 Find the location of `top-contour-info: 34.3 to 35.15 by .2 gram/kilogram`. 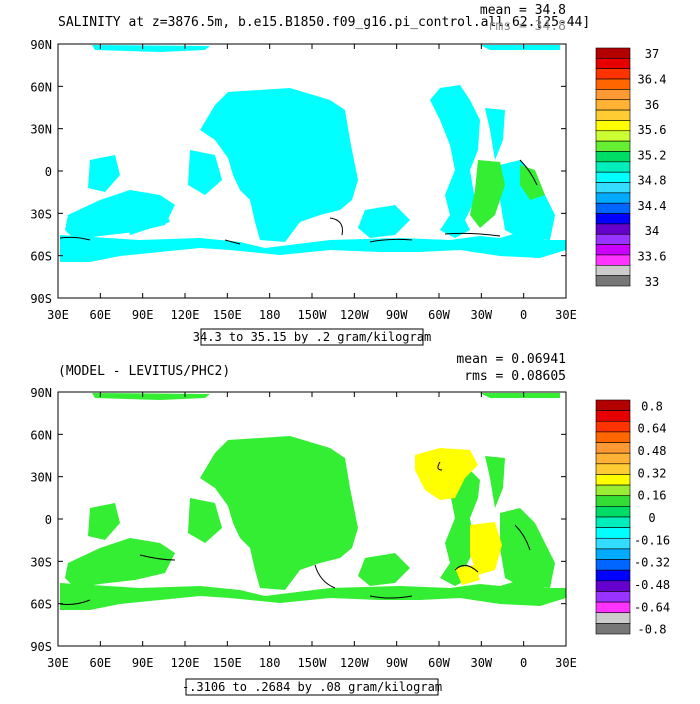

top-contour-info: 34.3 to 35.15 by .2 gram/kilogram is located at coordinates (312, 337).